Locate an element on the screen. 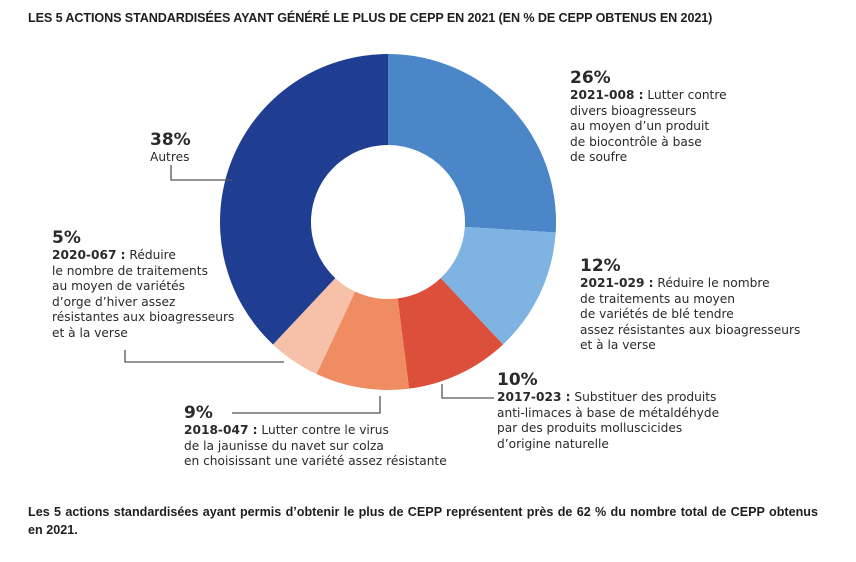 Image resolution: width=856 pixels, height=562 pixels. text: divers bioagresseurs is located at coordinates (633, 110).